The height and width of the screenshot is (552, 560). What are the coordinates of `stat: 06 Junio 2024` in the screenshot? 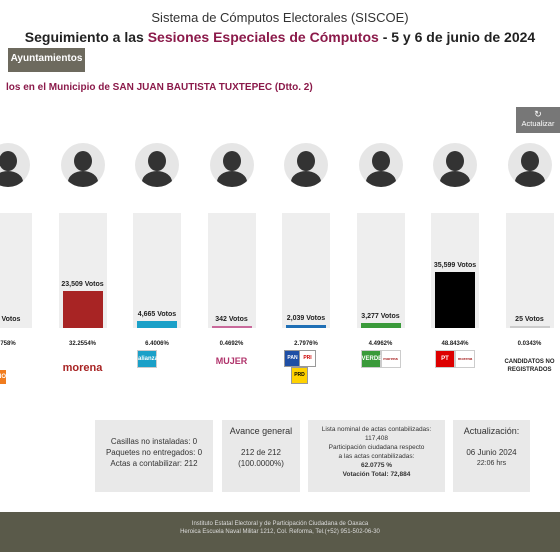 It's located at (491, 452).